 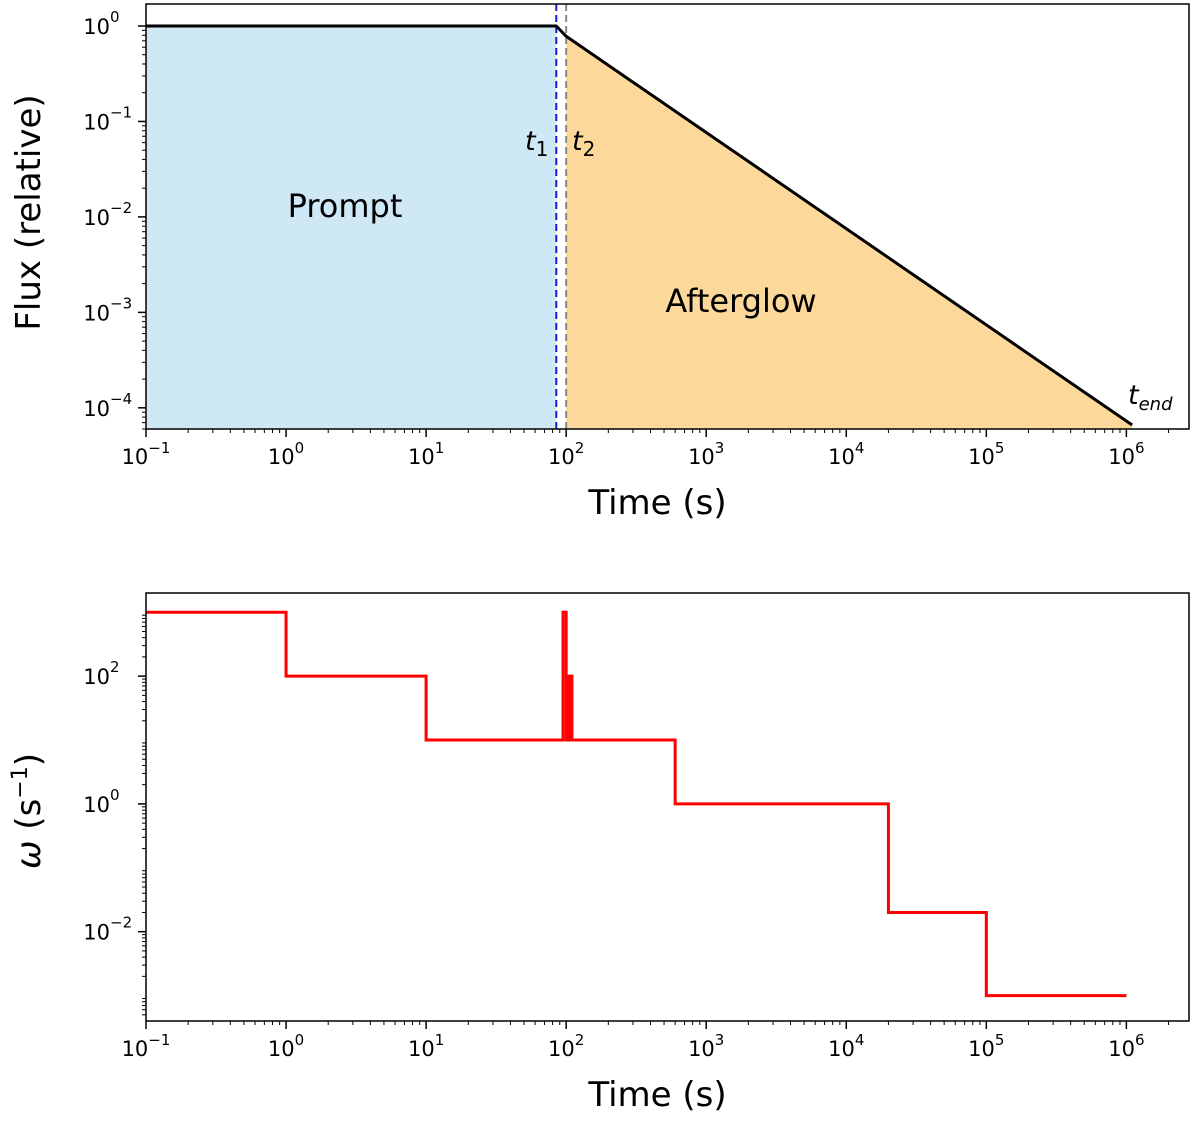 What do you see at coordinates (351, 227) in the screenshot?
I see `prompt-region` at bounding box center [351, 227].